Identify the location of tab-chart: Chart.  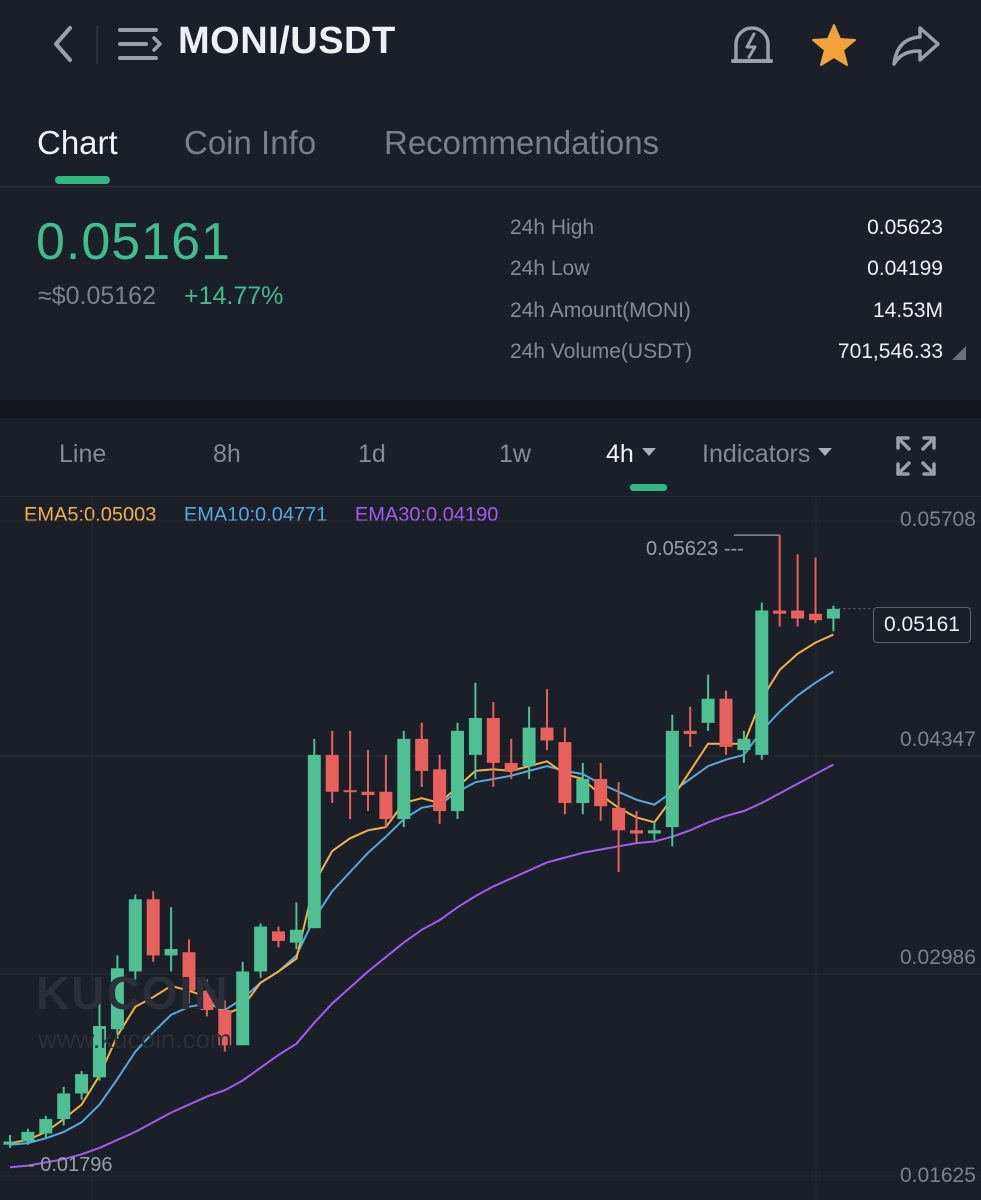
(77, 142).